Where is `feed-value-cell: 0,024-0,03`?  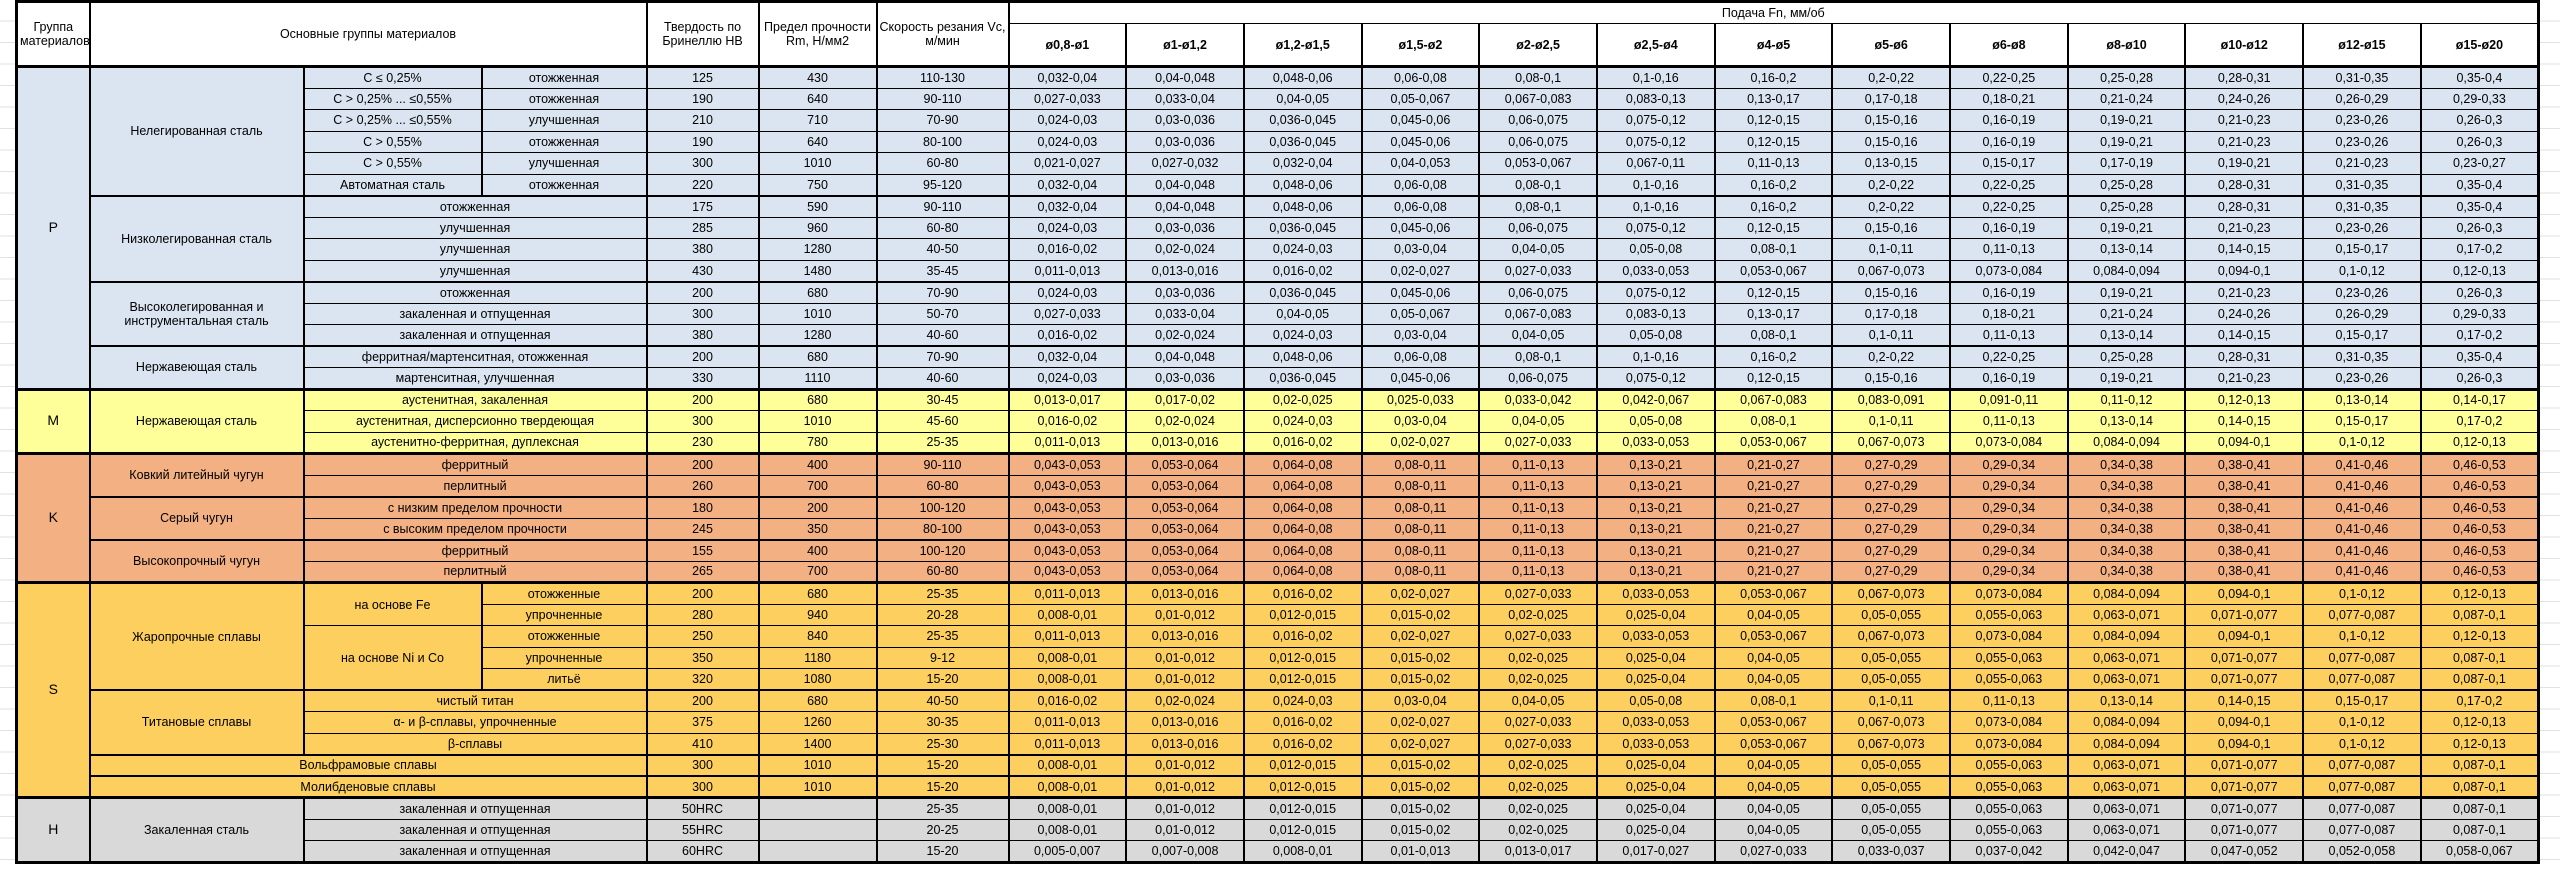
feed-value-cell: 0,024-0,03 is located at coordinates (1067, 378).